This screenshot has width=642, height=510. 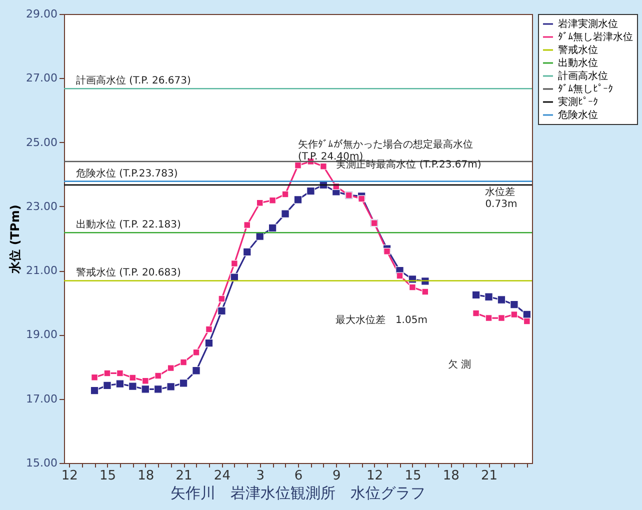 What do you see at coordinates (42, 335) in the screenshot?
I see `y-tick-label: 19.00` at bounding box center [42, 335].